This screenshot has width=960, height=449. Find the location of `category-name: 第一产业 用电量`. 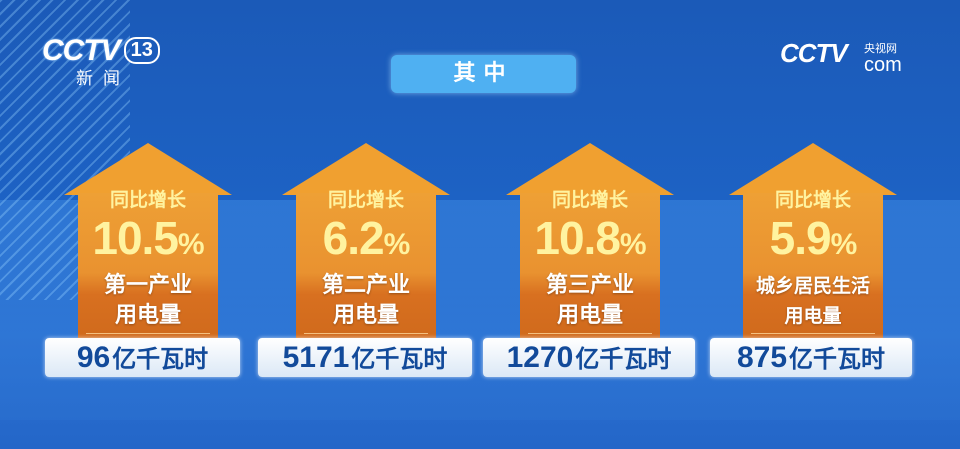

category-name: 第一产业 用电量 is located at coordinates (147, 300).